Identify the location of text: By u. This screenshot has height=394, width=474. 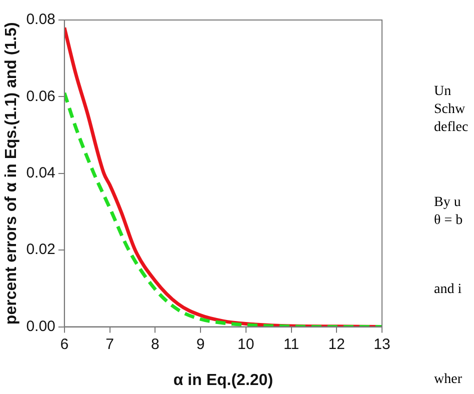
(447, 203).